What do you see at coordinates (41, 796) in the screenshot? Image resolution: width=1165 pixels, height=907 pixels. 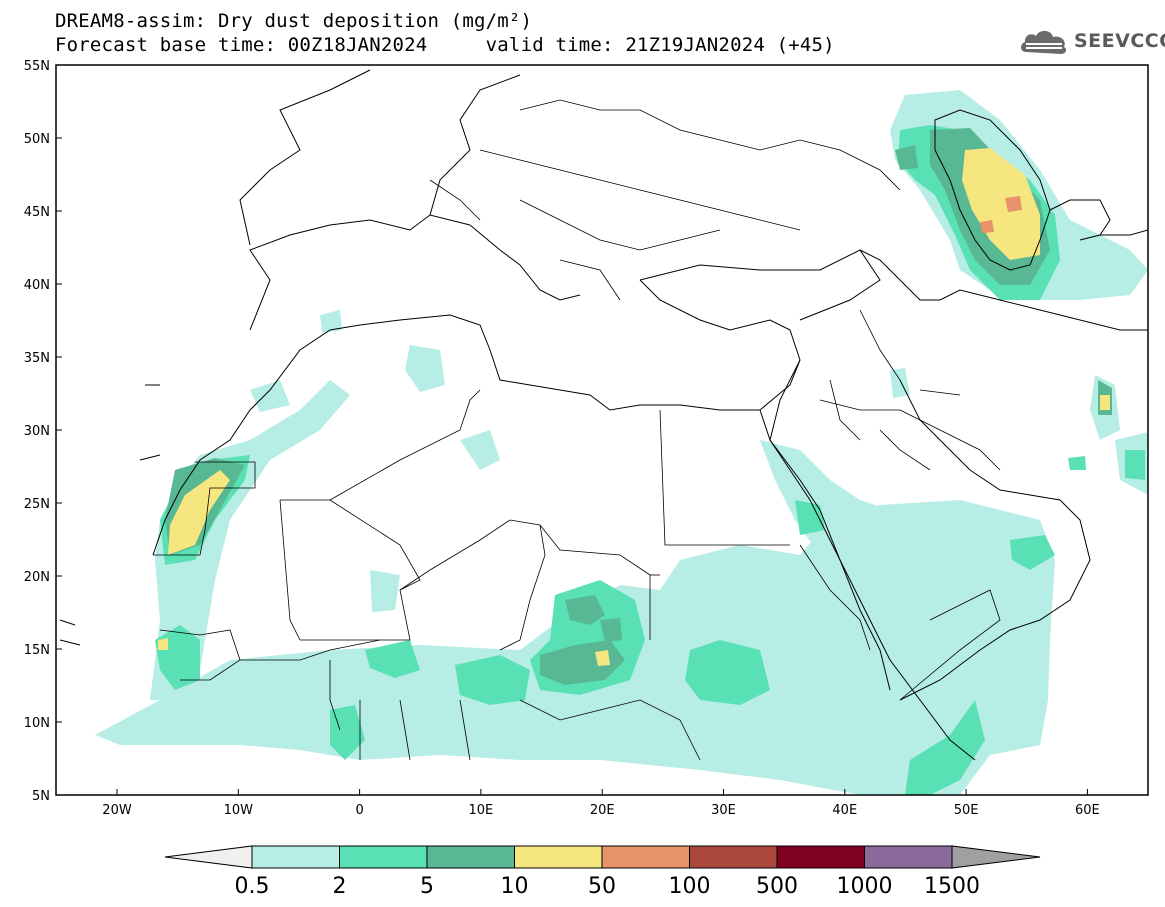 I see `lat-label: 5N` at bounding box center [41, 796].